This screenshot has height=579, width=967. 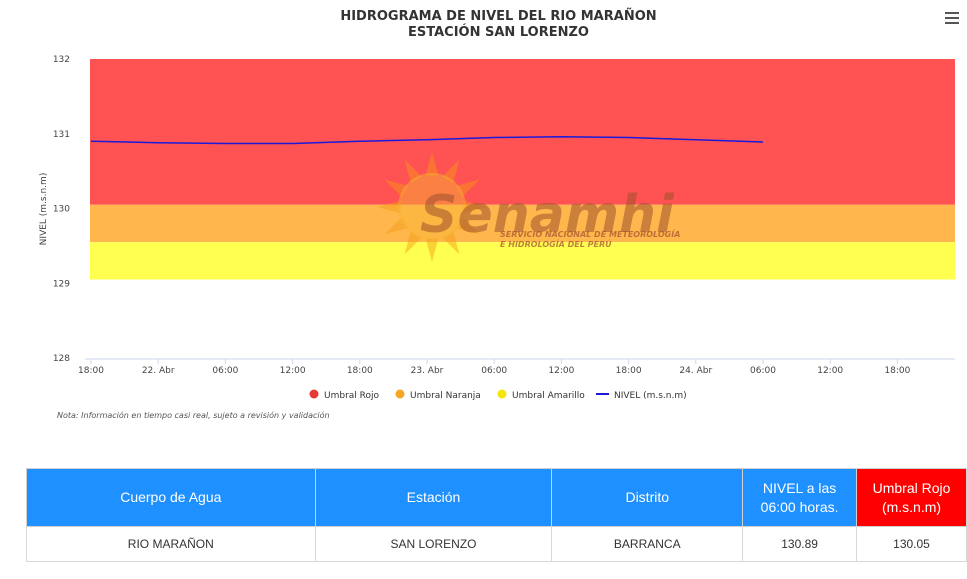 What do you see at coordinates (61, 210) in the screenshot?
I see `y-tick-label: 130` at bounding box center [61, 210].